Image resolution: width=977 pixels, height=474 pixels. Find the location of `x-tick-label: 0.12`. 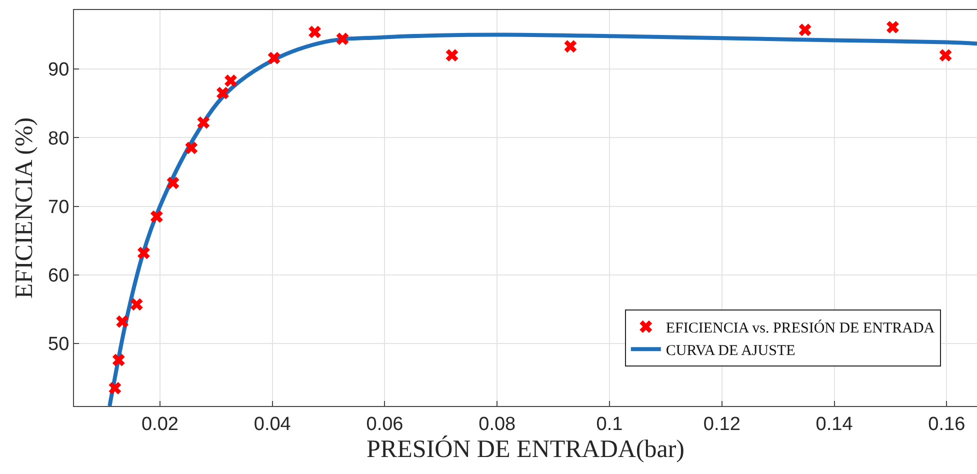

x-tick-label: 0.12 is located at coordinates (721, 424).